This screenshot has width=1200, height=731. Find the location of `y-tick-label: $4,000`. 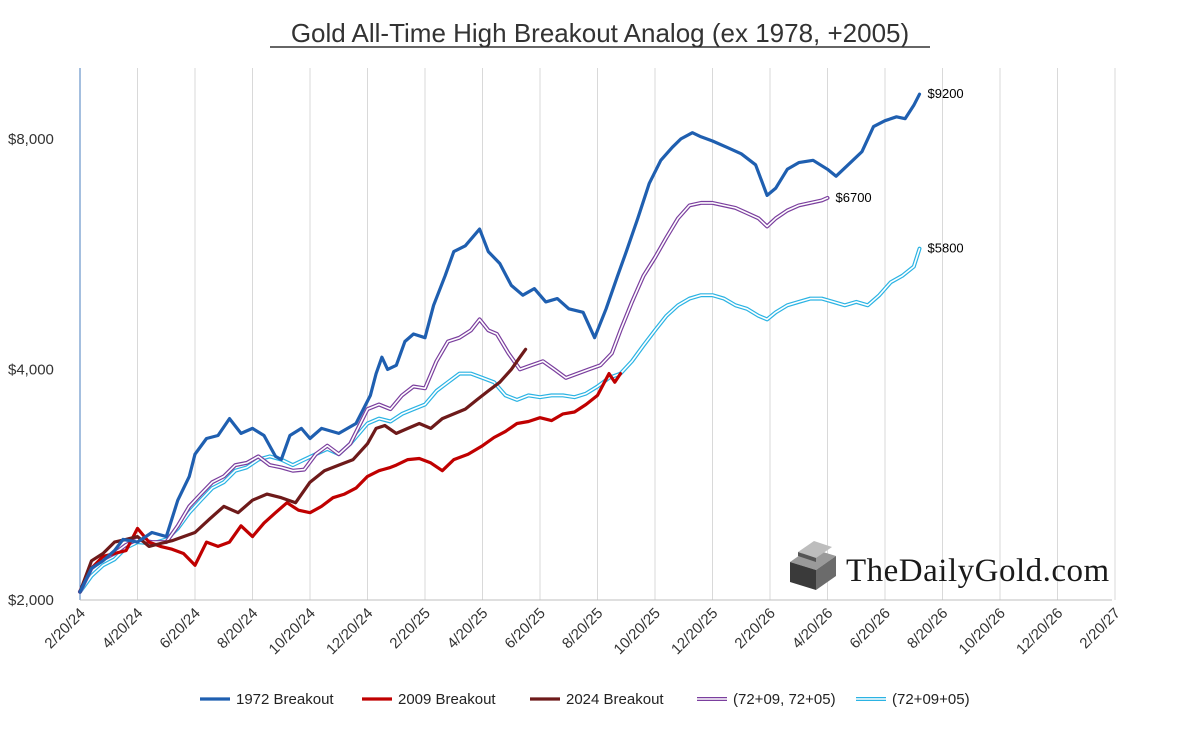

y-tick-label: $4,000 is located at coordinates (31, 369).